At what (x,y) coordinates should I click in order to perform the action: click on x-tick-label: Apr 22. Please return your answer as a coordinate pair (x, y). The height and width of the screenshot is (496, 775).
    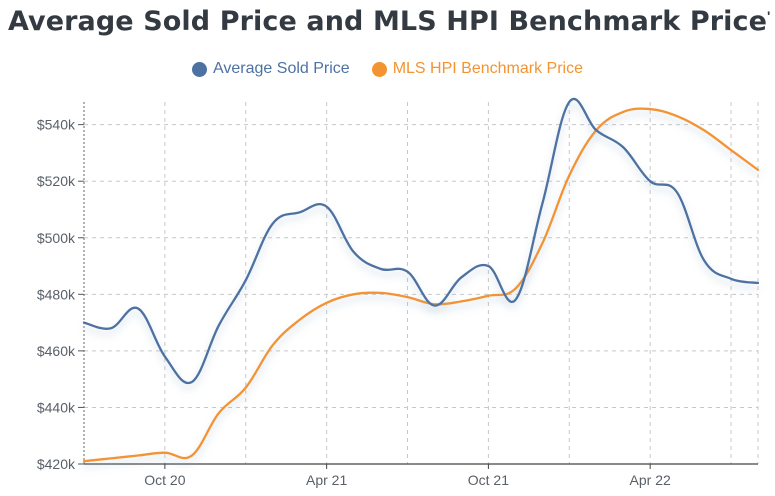
    Looking at the image, I should click on (650, 480).